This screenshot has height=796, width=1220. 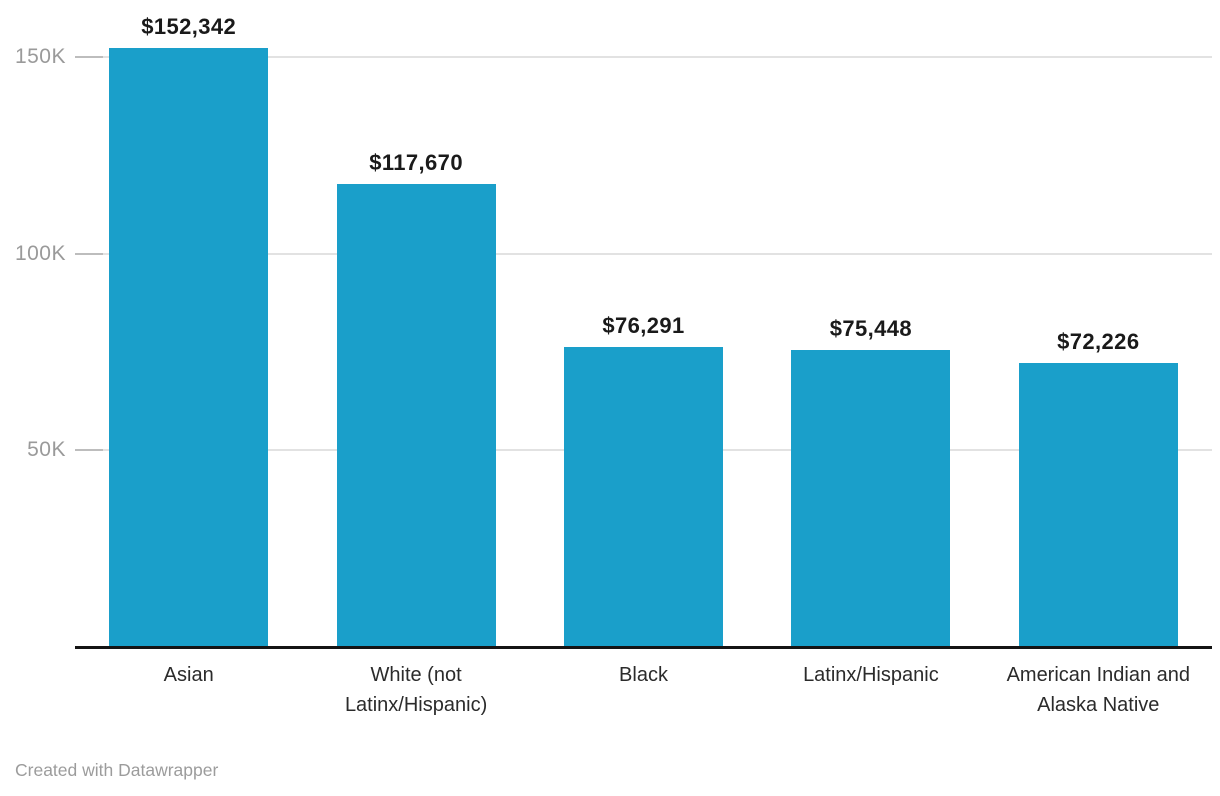 What do you see at coordinates (416, 690) in the screenshot?
I see `x-axis-category-label: White (not Latinx/Hispanic)` at bounding box center [416, 690].